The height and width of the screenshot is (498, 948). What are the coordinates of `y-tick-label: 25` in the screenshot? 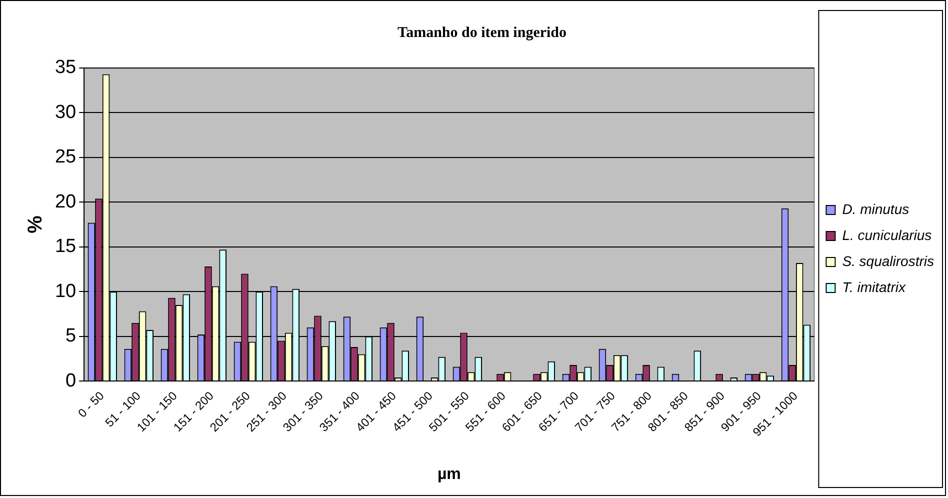 It's located at (65, 157).